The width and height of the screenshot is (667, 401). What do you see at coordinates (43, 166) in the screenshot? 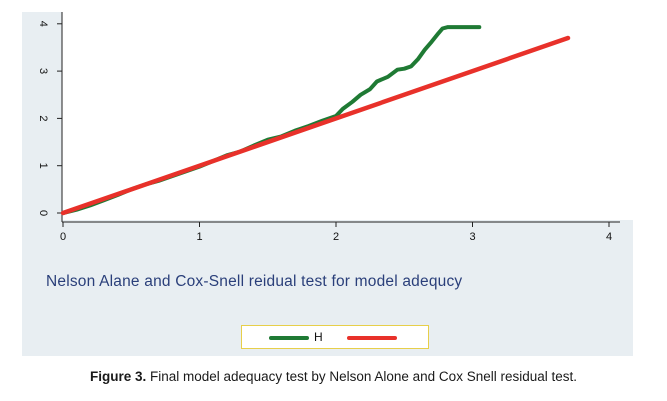
I see `y-tick-label: 1` at bounding box center [43, 166].